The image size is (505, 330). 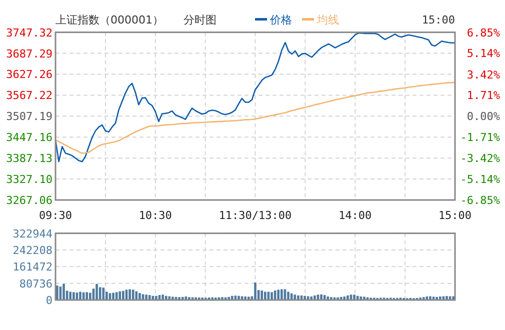 I want to click on y-tick-label: 3447.16, so click(x=29, y=137).